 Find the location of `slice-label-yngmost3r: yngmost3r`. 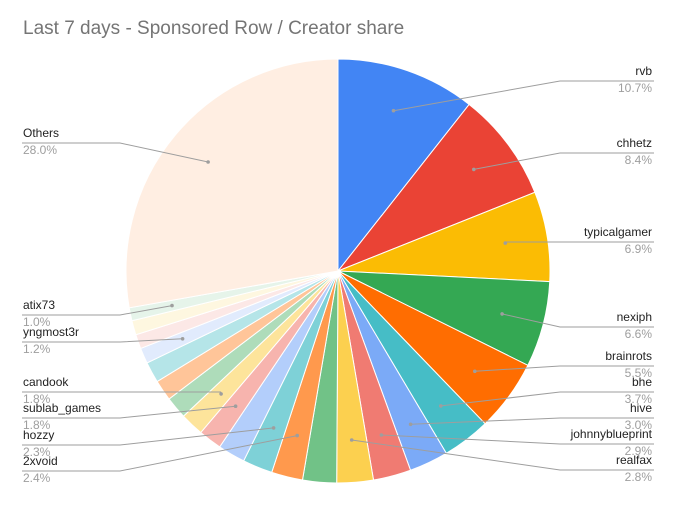

slice-label-yngmost3r: yngmost3r is located at coordinates (51, 332).